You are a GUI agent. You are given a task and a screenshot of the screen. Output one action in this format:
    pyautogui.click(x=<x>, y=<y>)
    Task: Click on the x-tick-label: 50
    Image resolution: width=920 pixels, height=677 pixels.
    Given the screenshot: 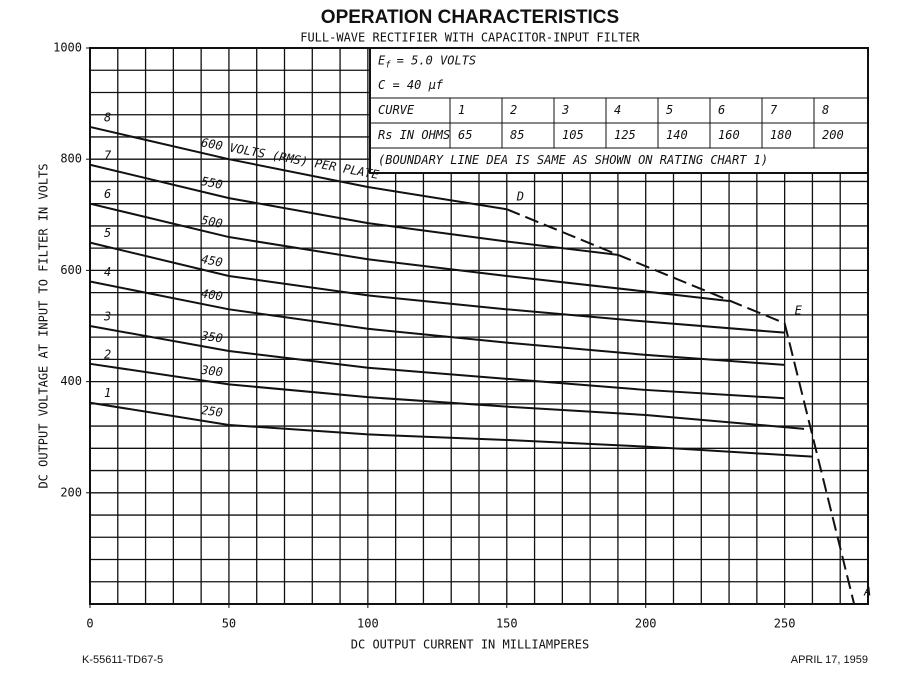 What is the action you would take?
    pyautogui.click(x=229, y=624)
    